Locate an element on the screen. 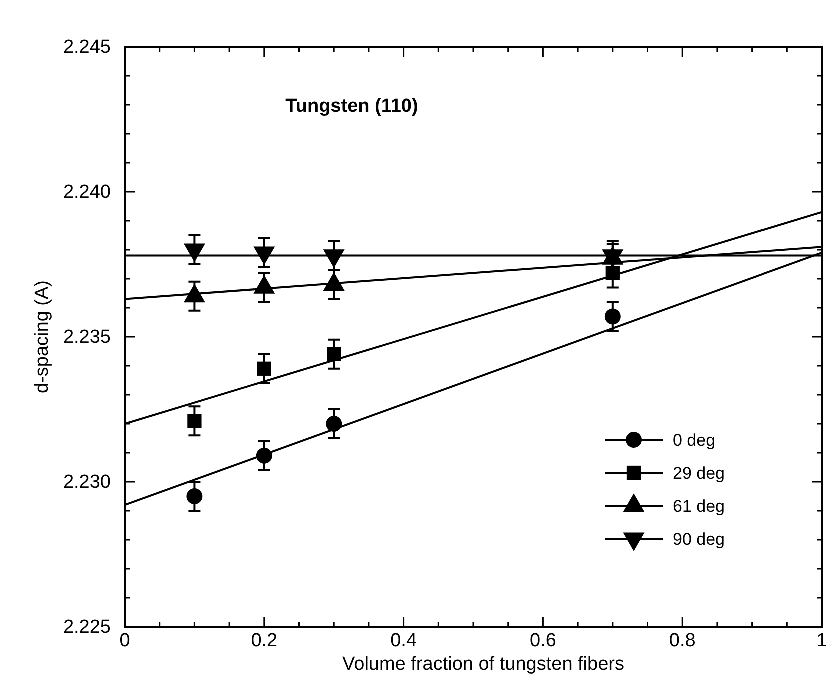  x-axis-title: Volume fraction of tungsten fibers is located at coordinates (483, 664).